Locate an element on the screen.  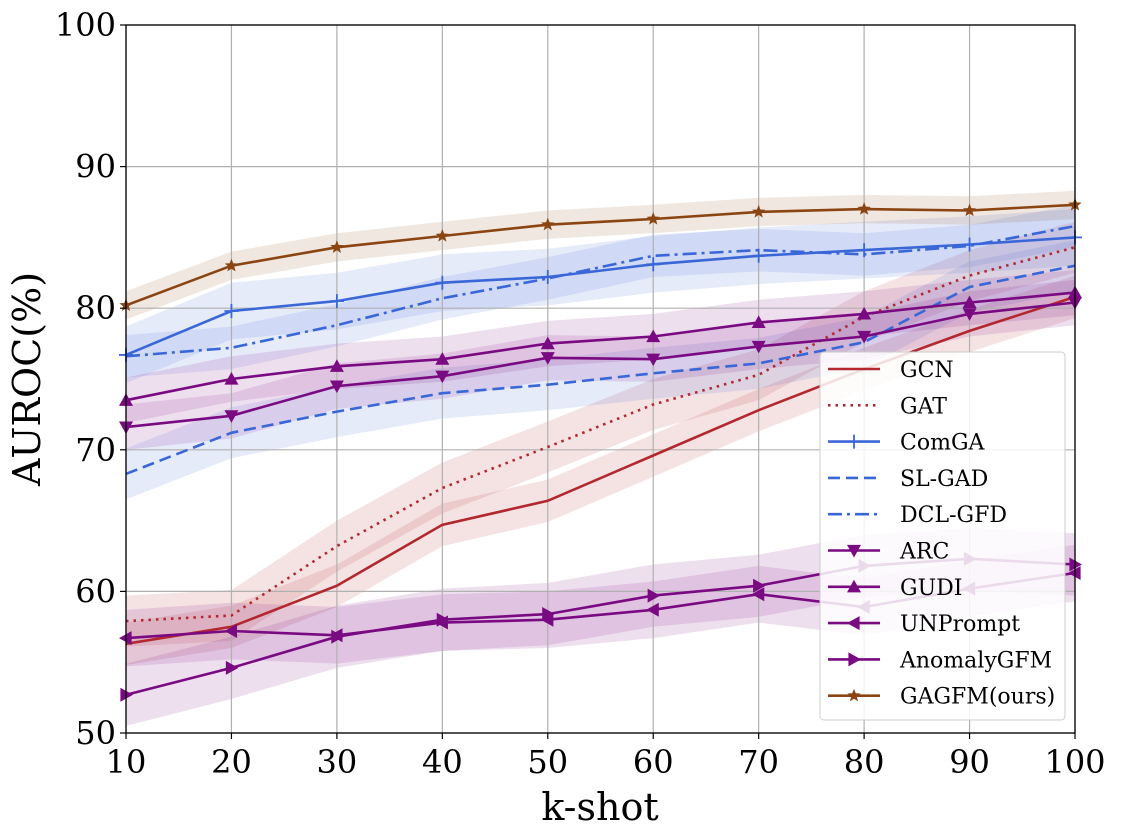
legend-marker-gudi is located at coordinates (854, 586).